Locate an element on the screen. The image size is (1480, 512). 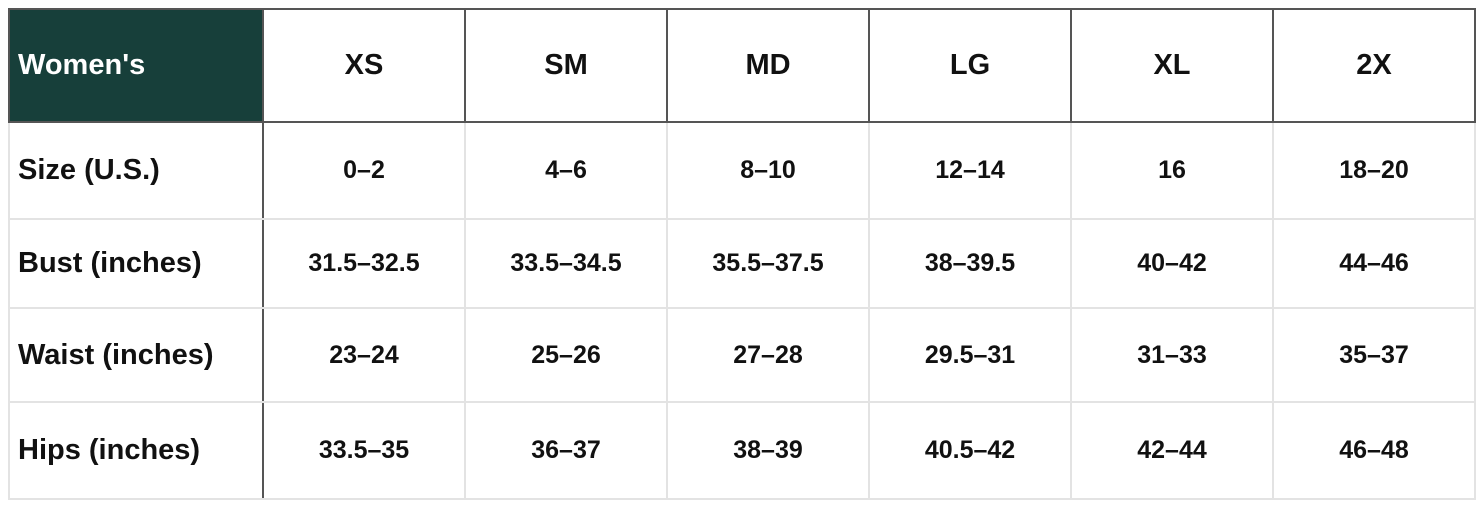
table-cell: 38–39.5 is located at coordinates (970, 263).